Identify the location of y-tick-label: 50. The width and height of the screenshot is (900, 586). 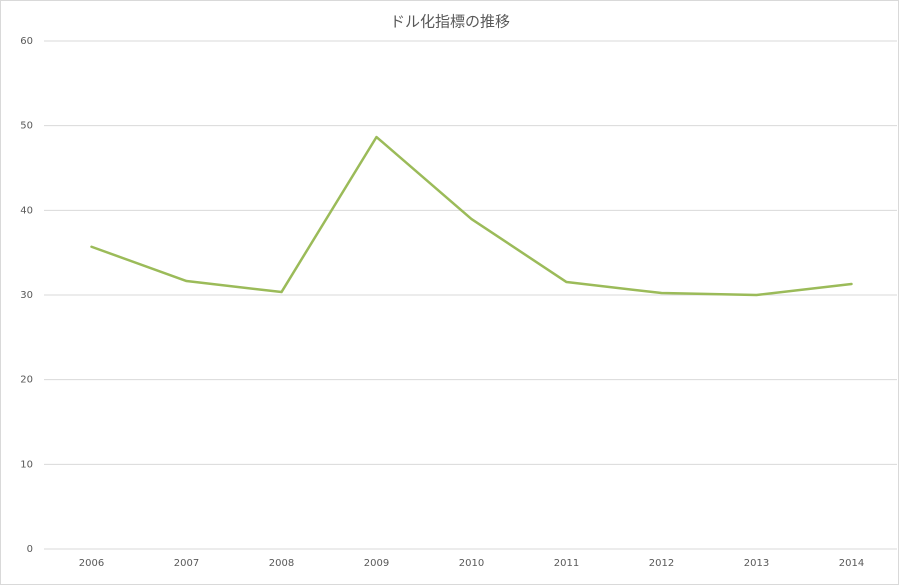
(26, 126).